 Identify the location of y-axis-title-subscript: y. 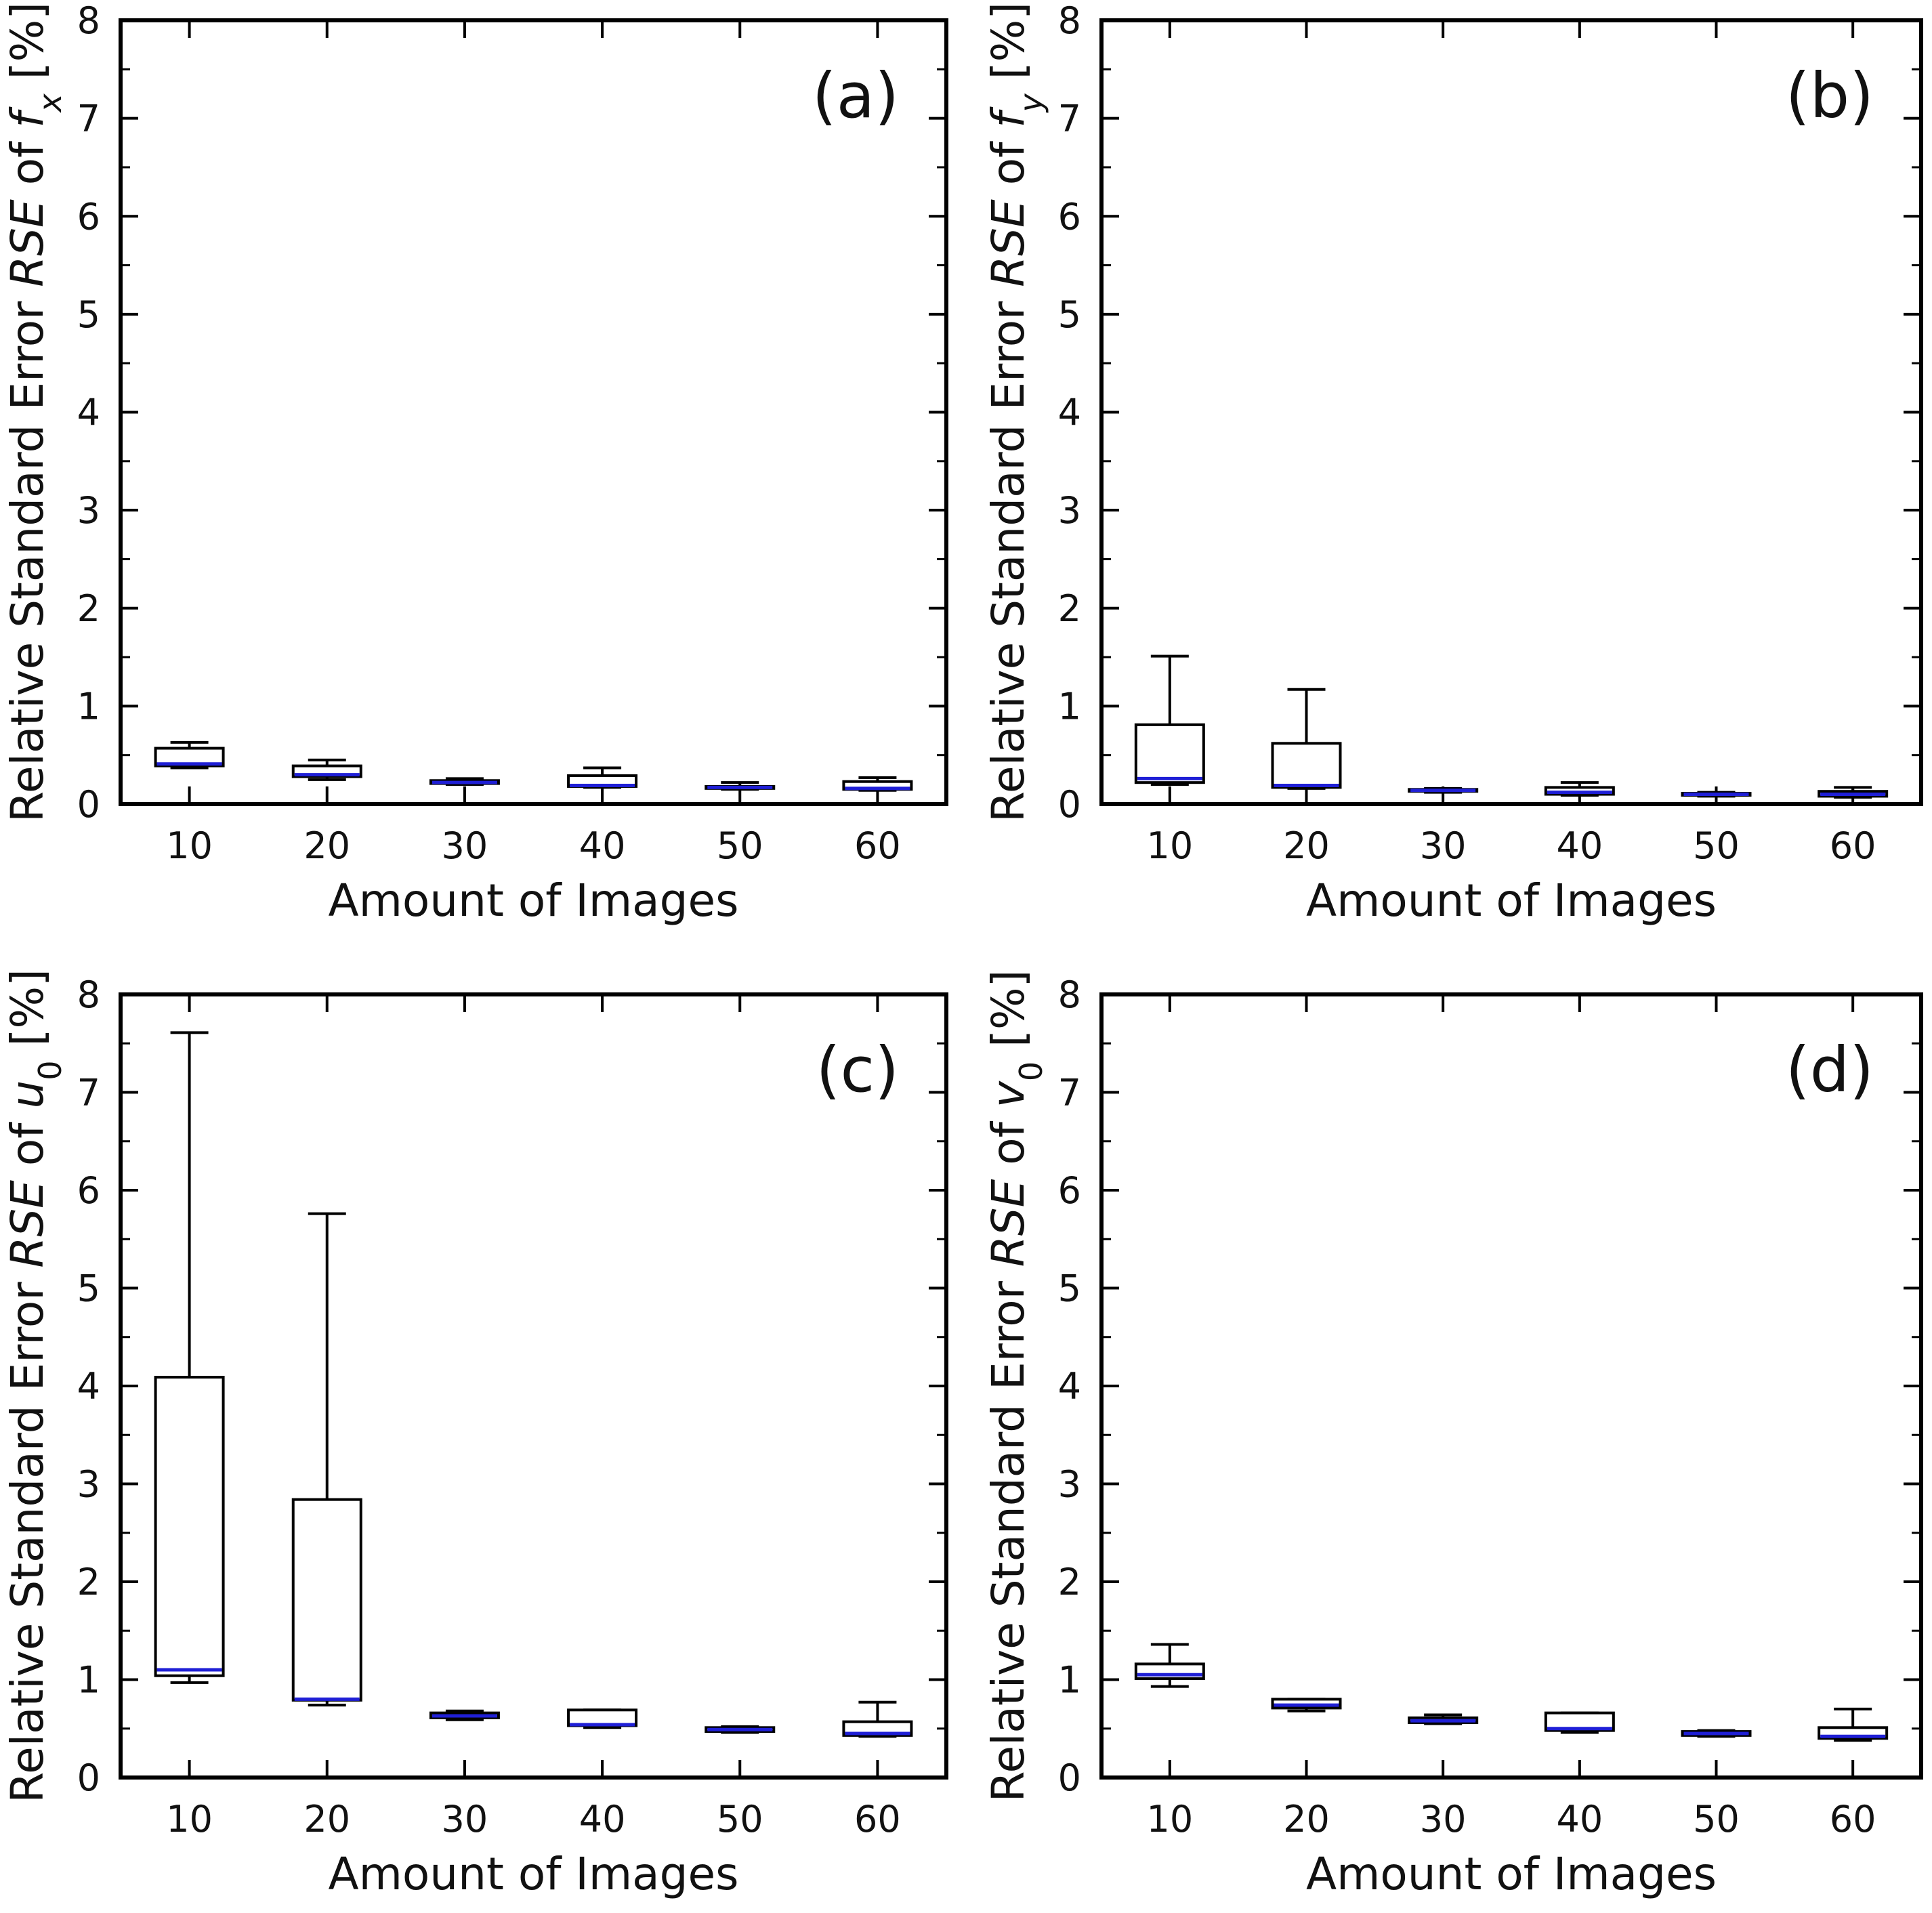
(1031, 103).